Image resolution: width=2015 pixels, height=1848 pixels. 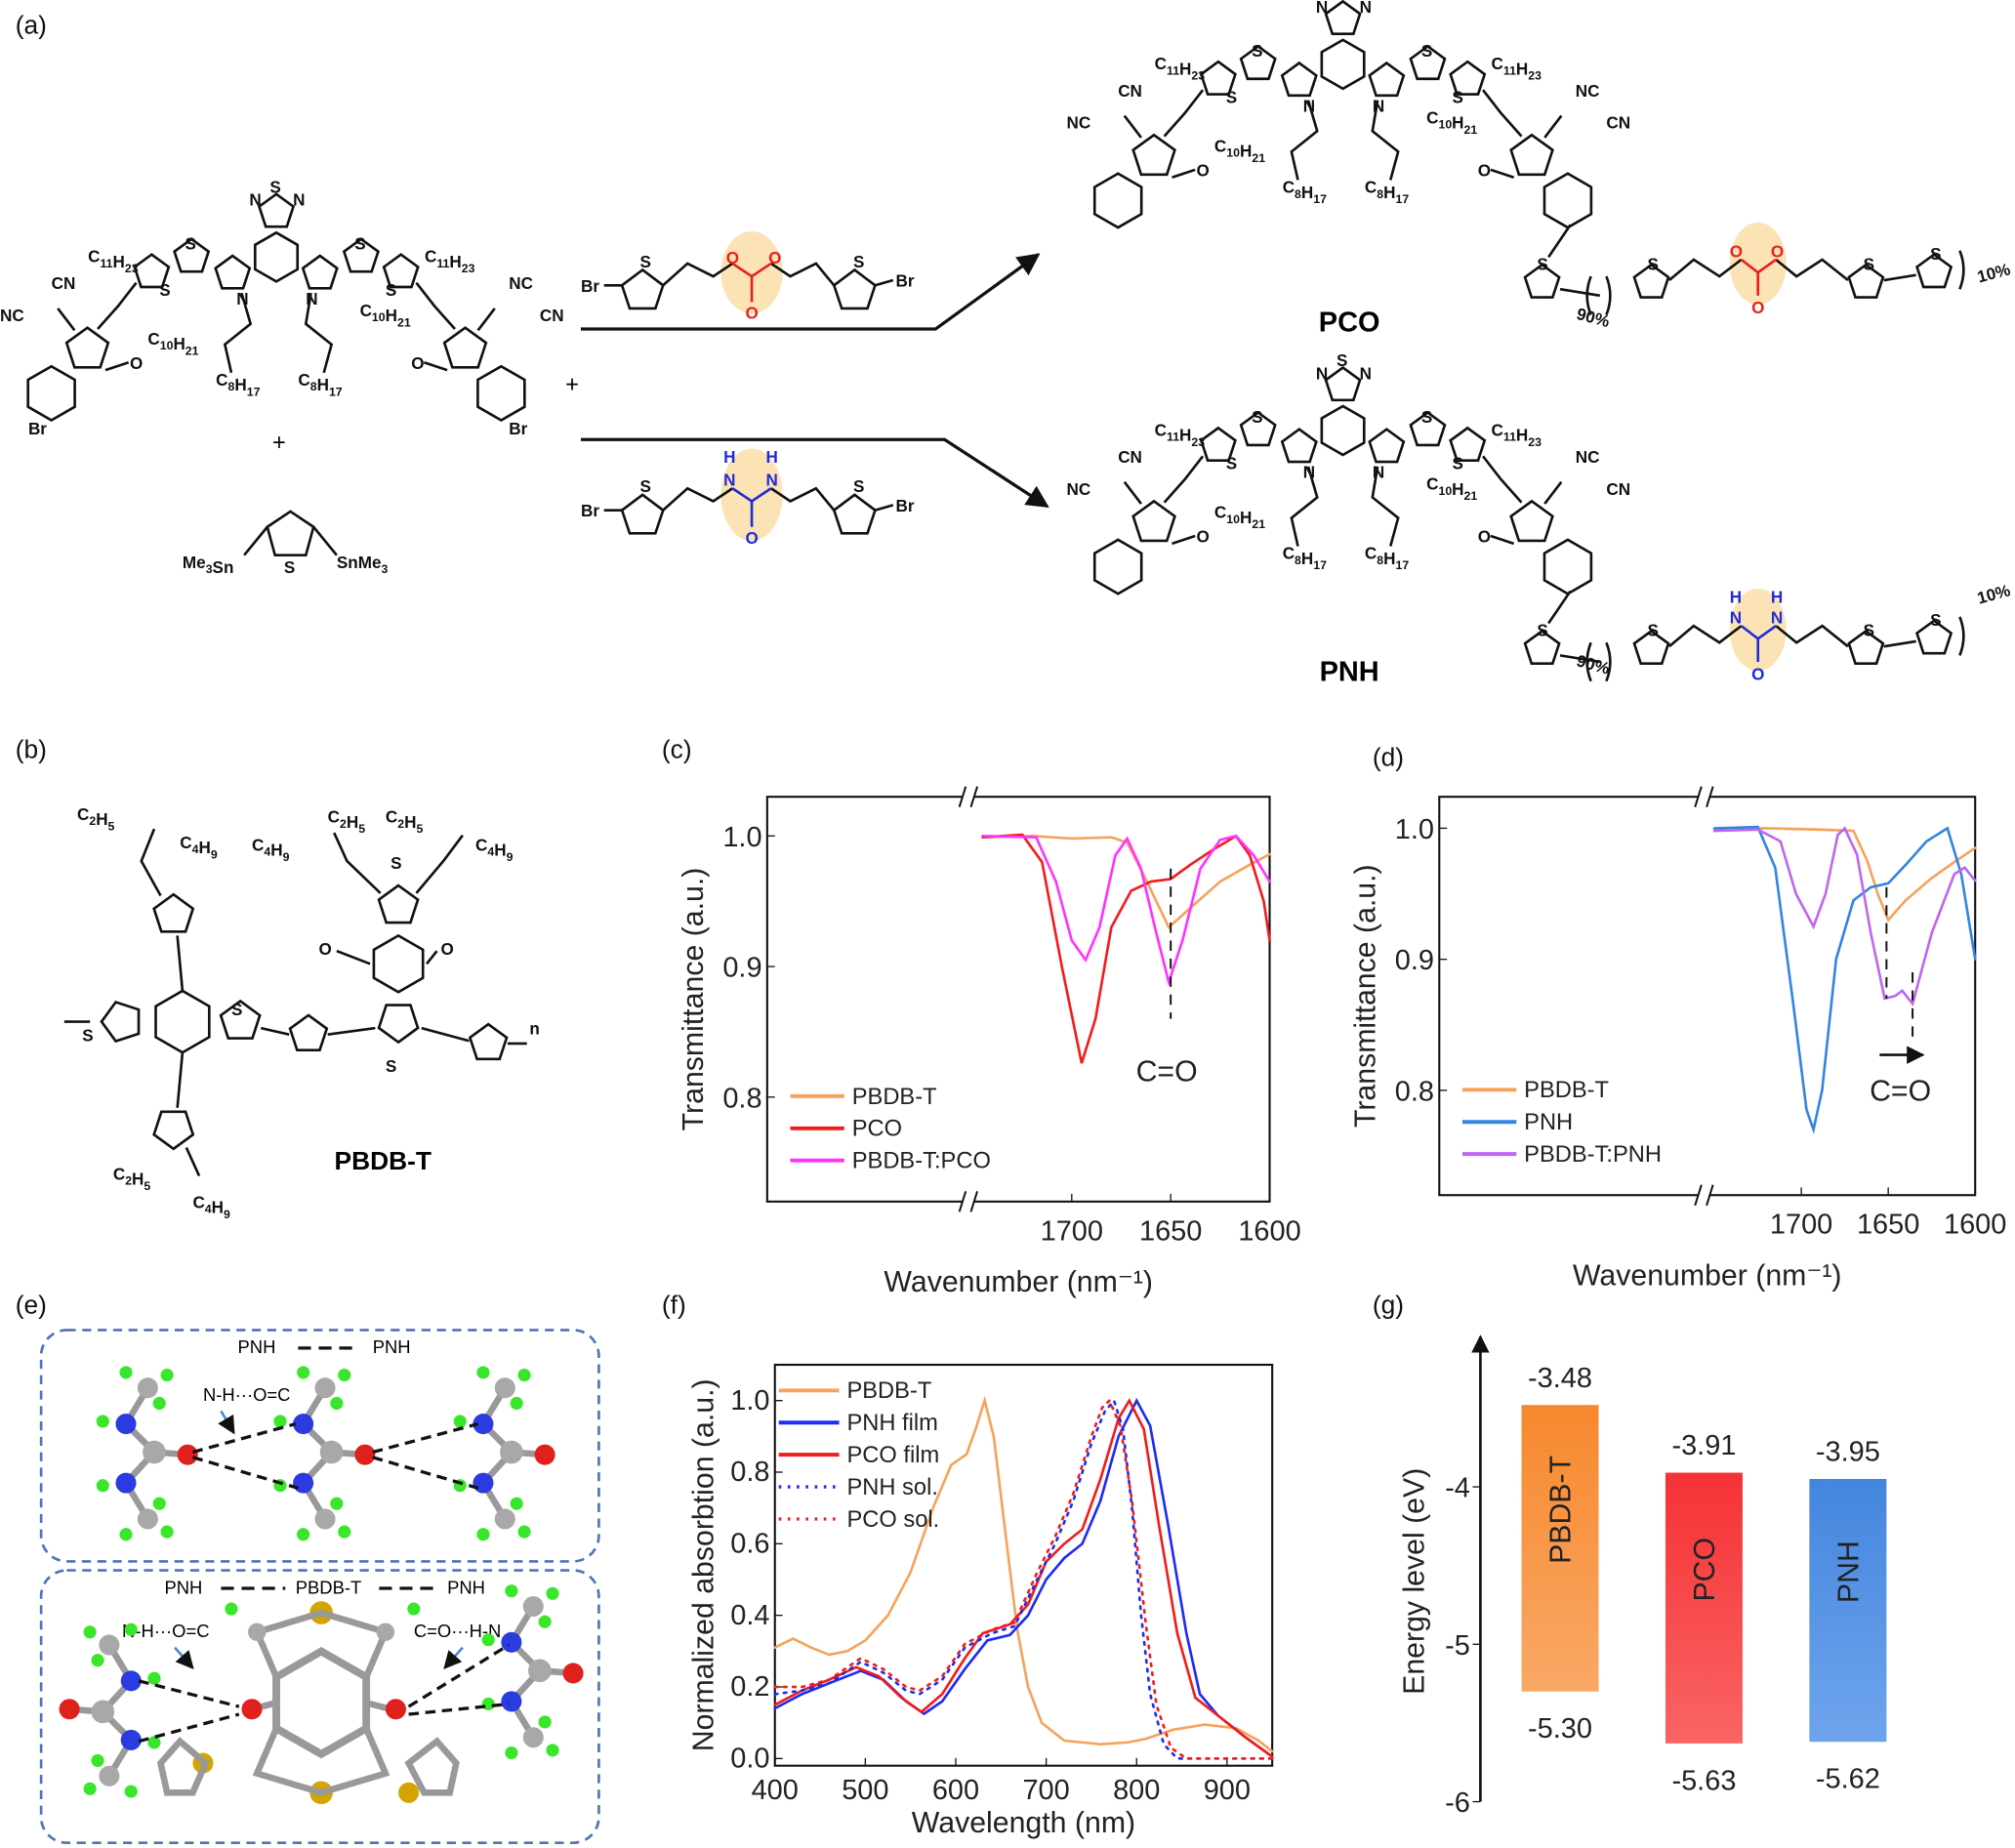 I want to click on panel-label-f: (f), so click(x=674, y=1304).